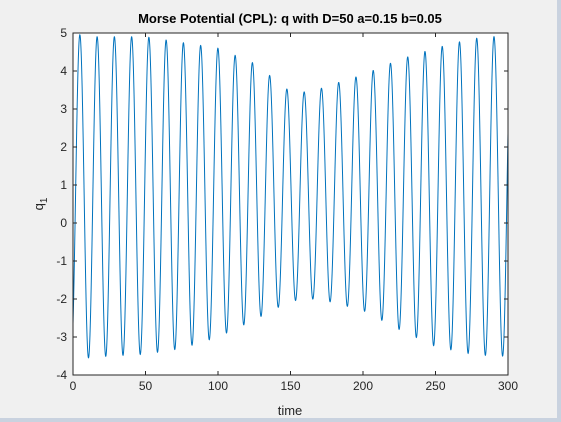 The width and height of the screenshot is (561, 422). What do you see at coordinates (63, 147) in the screenshot?
I see `y-tick-label: 2` at bounding box center [63, 147].